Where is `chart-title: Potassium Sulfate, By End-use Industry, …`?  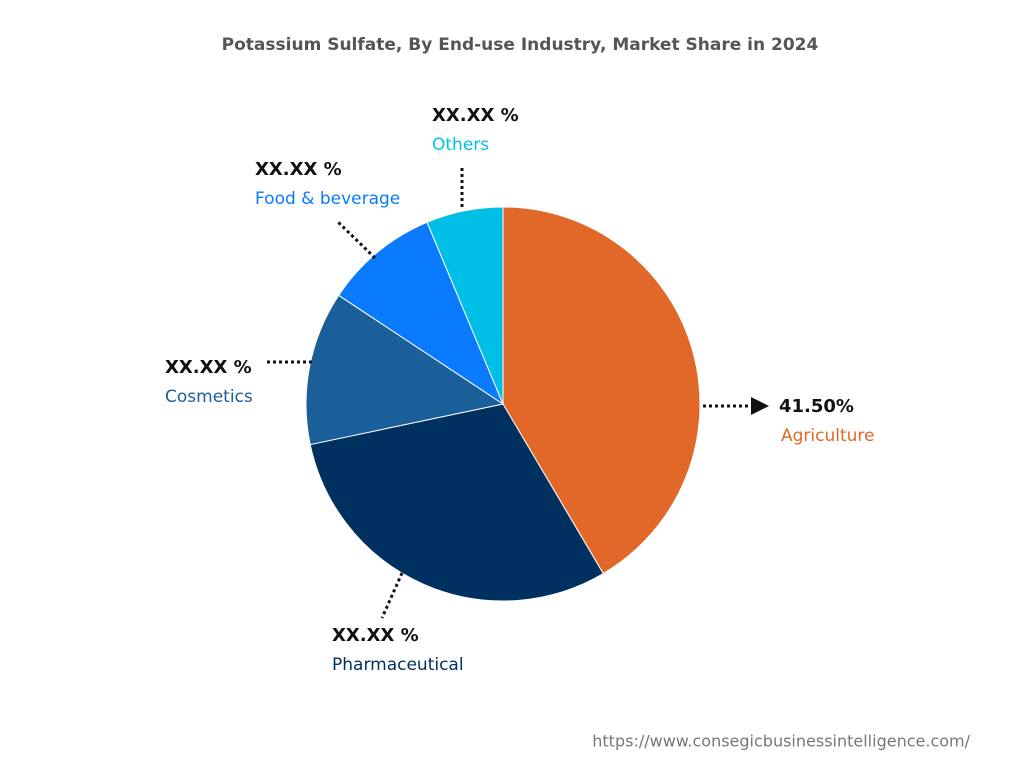
chart-title: Potassium Sulfate, By End-use Industry, … is located at coordinates (520, 45).